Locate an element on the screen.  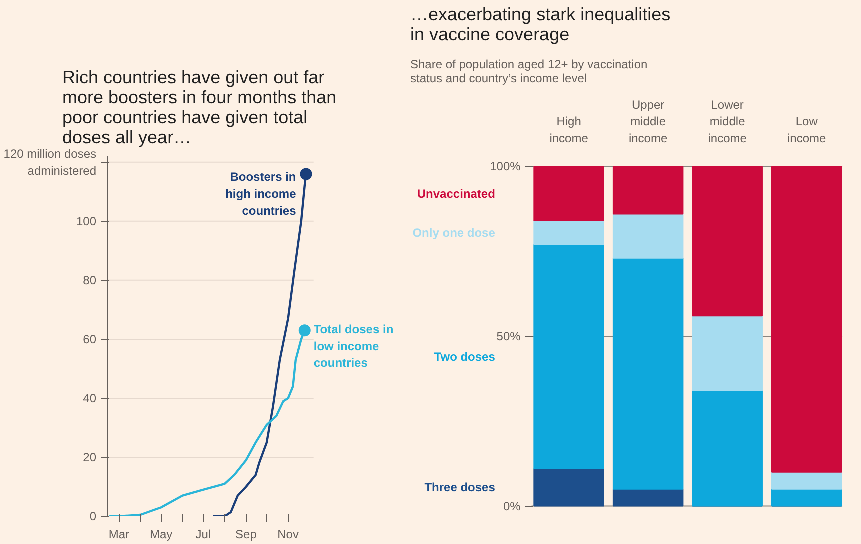
y-tick-label: 120 million doses administered is located at coordinates (50, 162).